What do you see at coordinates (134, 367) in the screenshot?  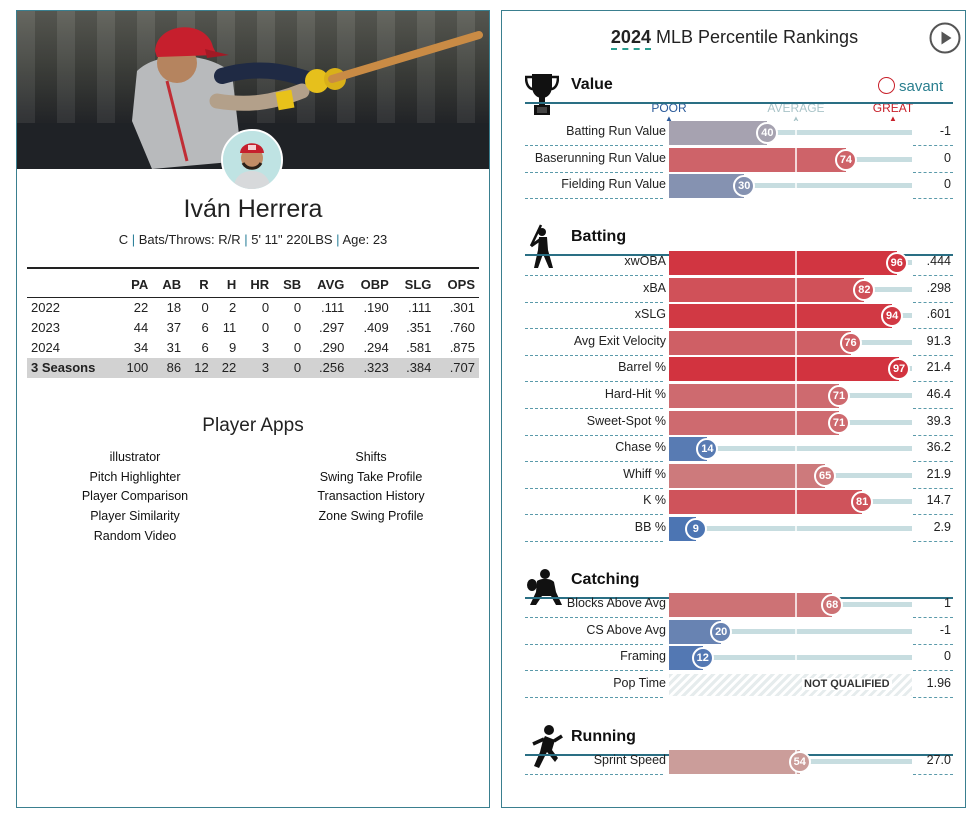 I see `stats-value-cell: 100` at bounding box center [134, 367].